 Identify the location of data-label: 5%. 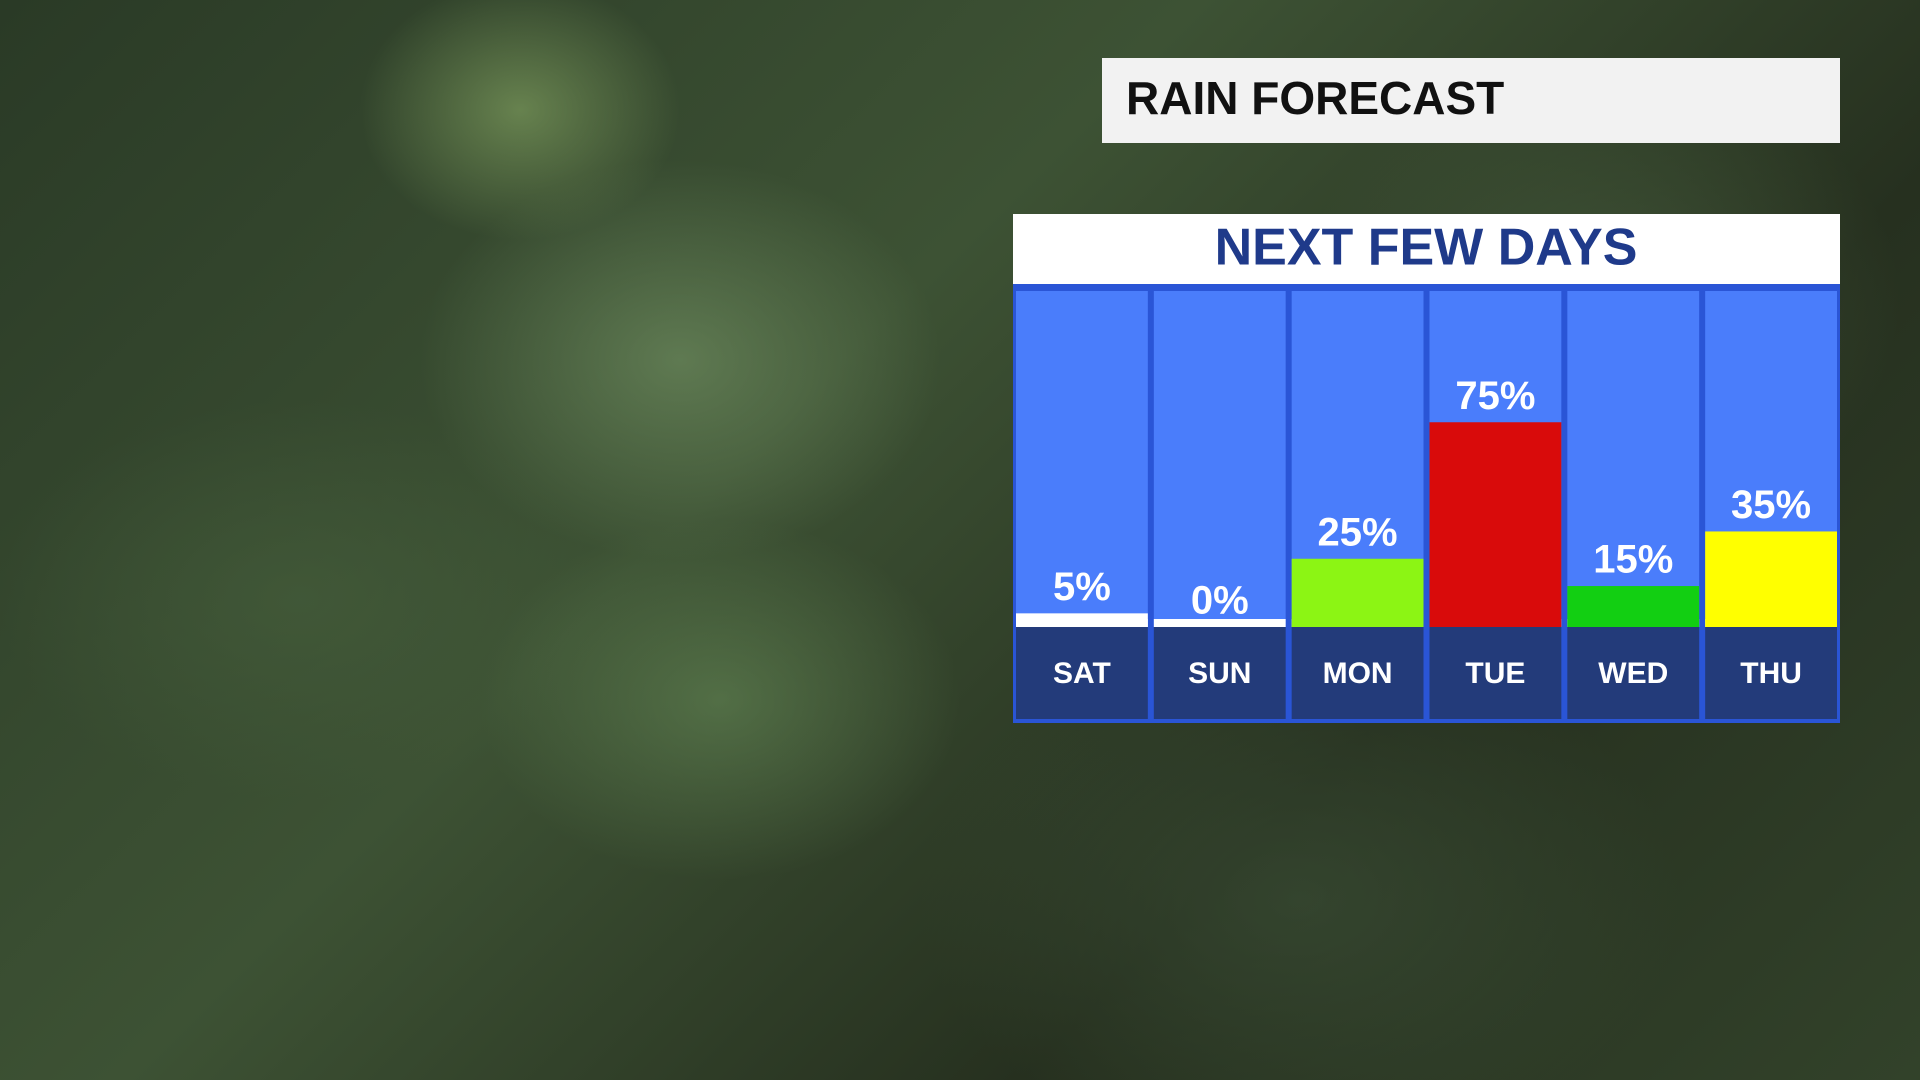
(1082, 587).